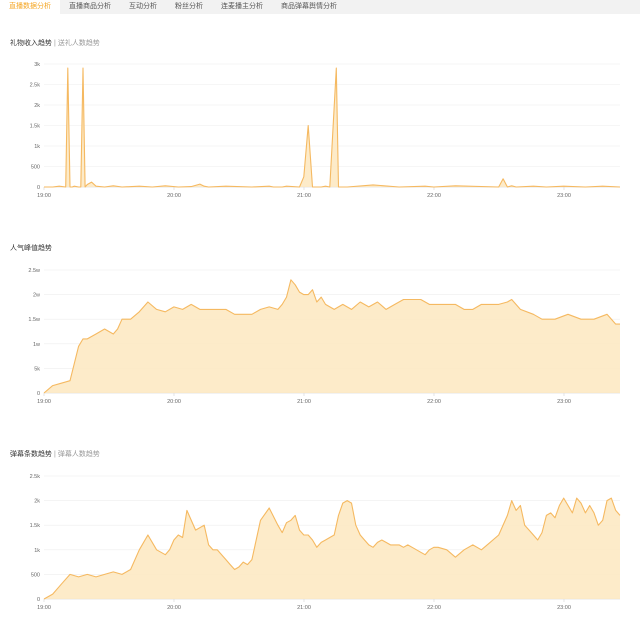 Image resolution: width=640 pixels, height=632 pixels. I want to click on tab-3: 粉丝分析, so click(189, 6).